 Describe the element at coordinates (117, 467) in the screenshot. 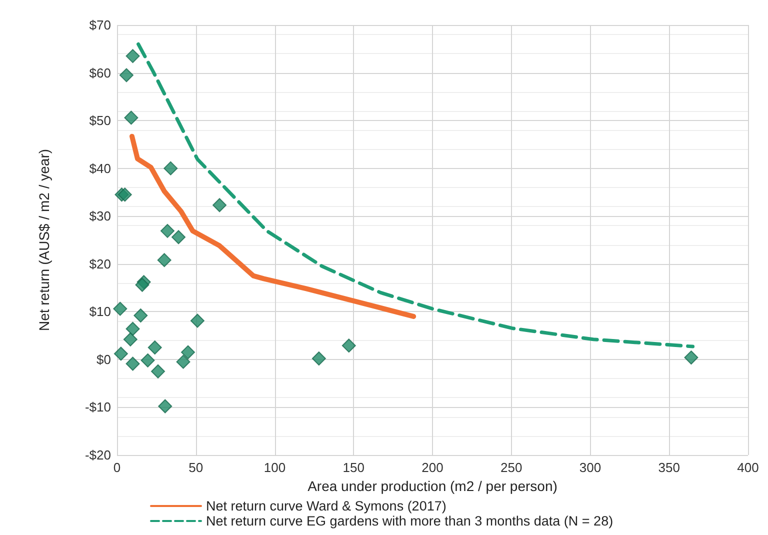

I see `x-tick-label: 0` at that location.